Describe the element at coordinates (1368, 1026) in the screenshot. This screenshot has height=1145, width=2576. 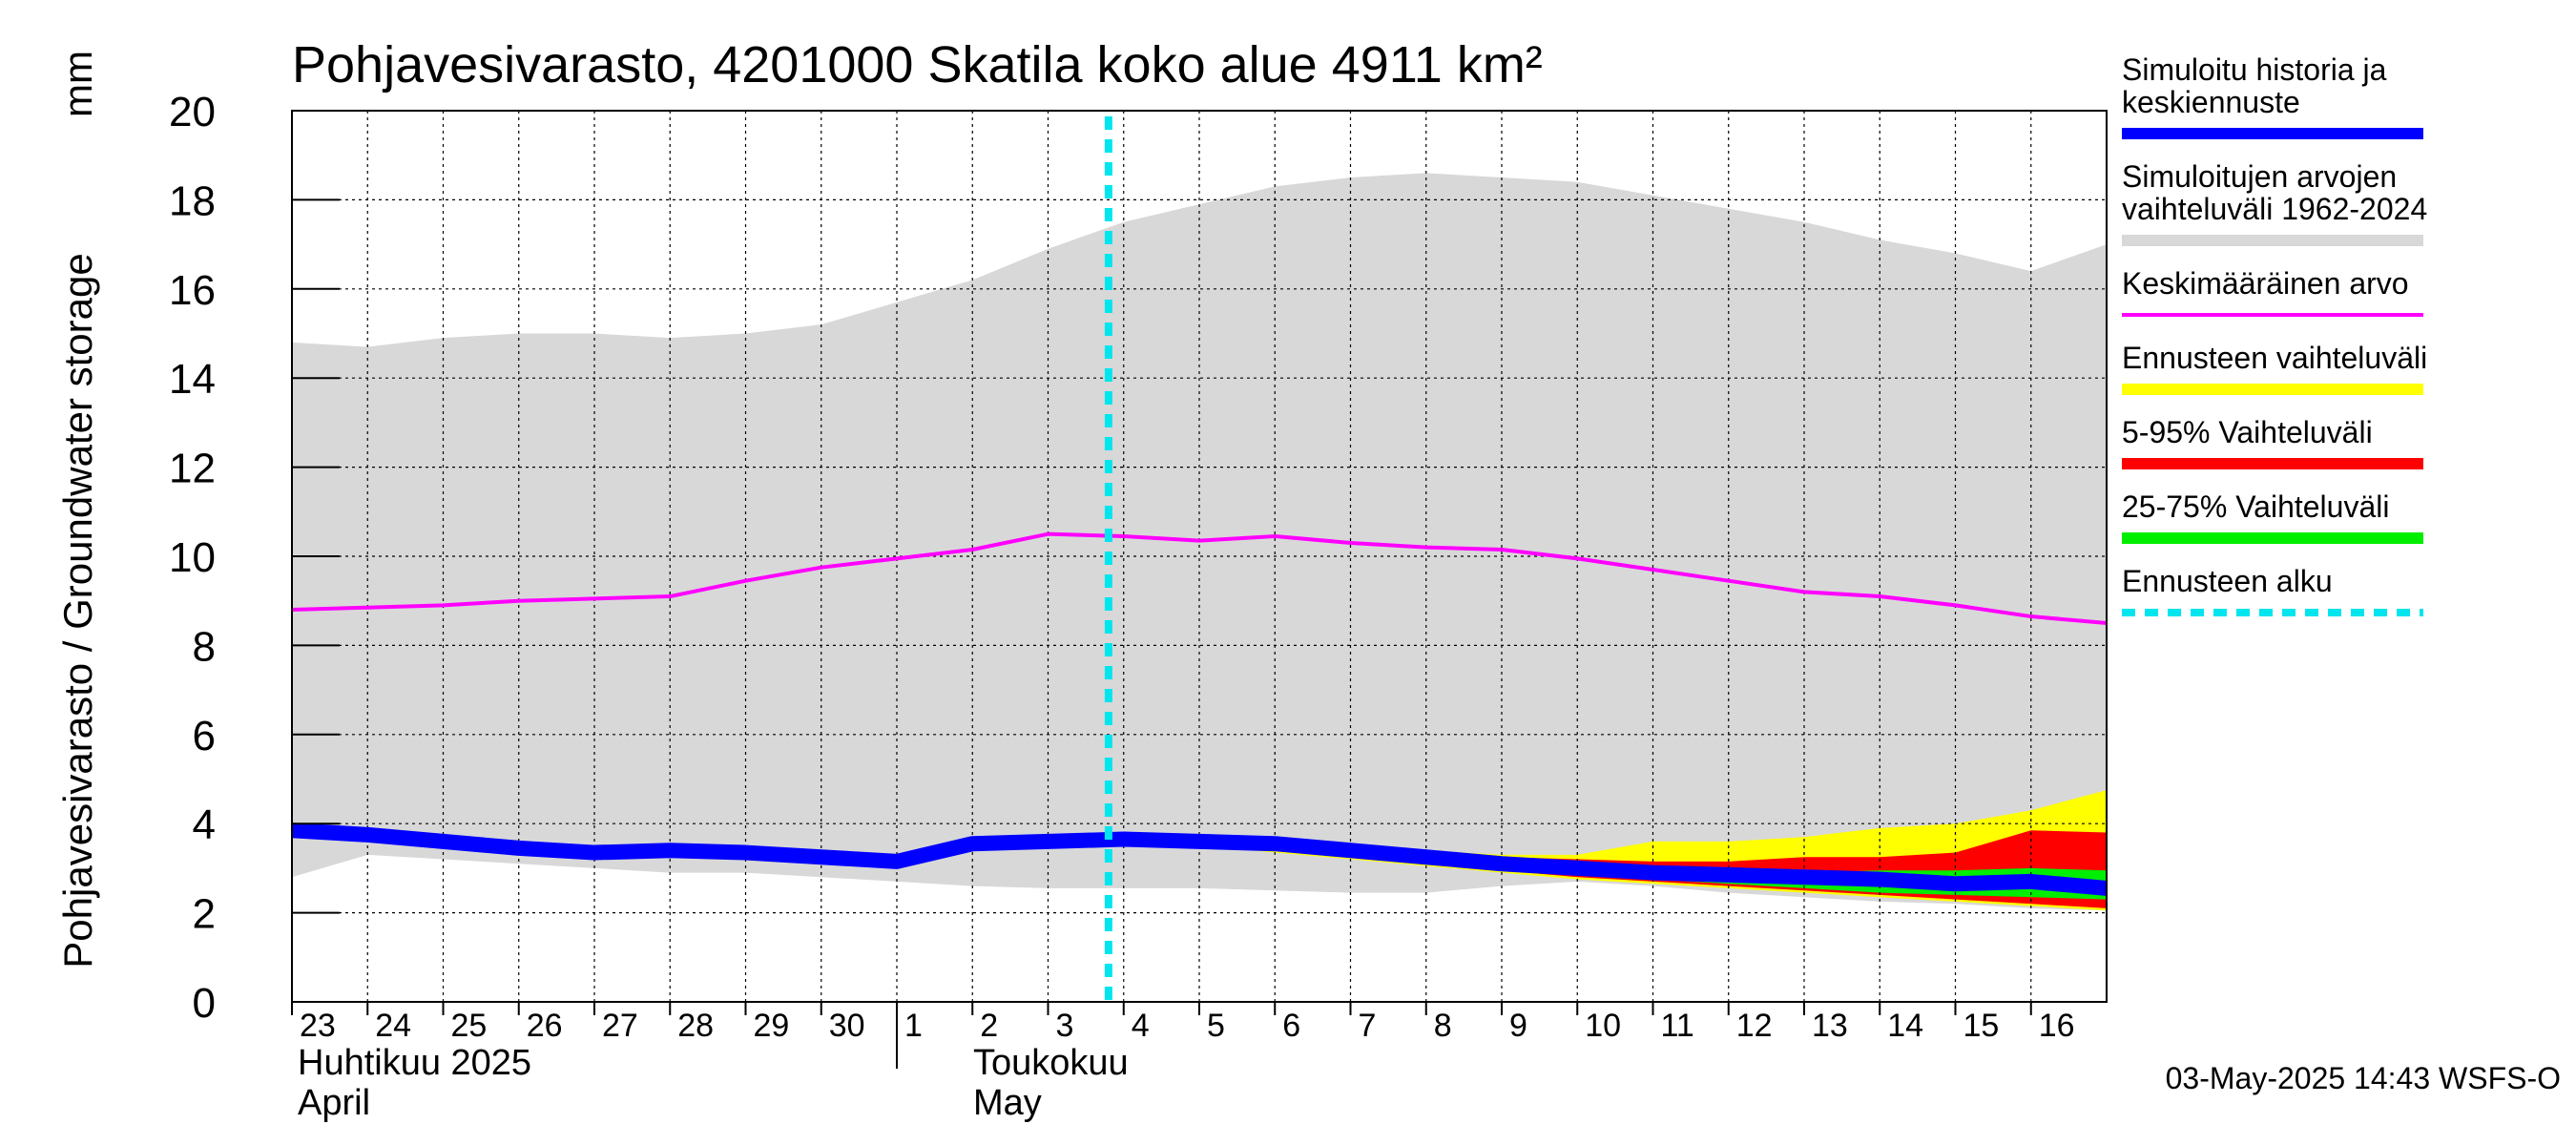
I see `x-day-label: 7` at that location.